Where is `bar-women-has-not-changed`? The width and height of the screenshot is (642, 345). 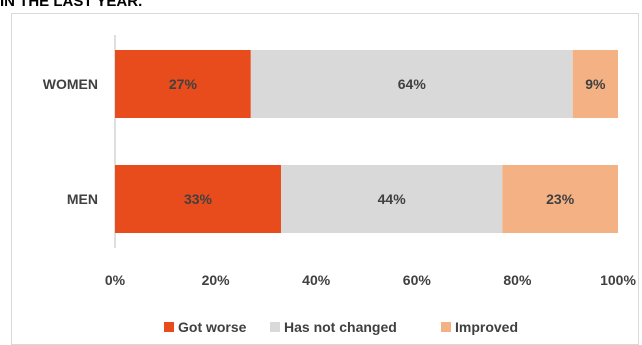
bar-women-has-not-changed is located at coordinates (411, 84).